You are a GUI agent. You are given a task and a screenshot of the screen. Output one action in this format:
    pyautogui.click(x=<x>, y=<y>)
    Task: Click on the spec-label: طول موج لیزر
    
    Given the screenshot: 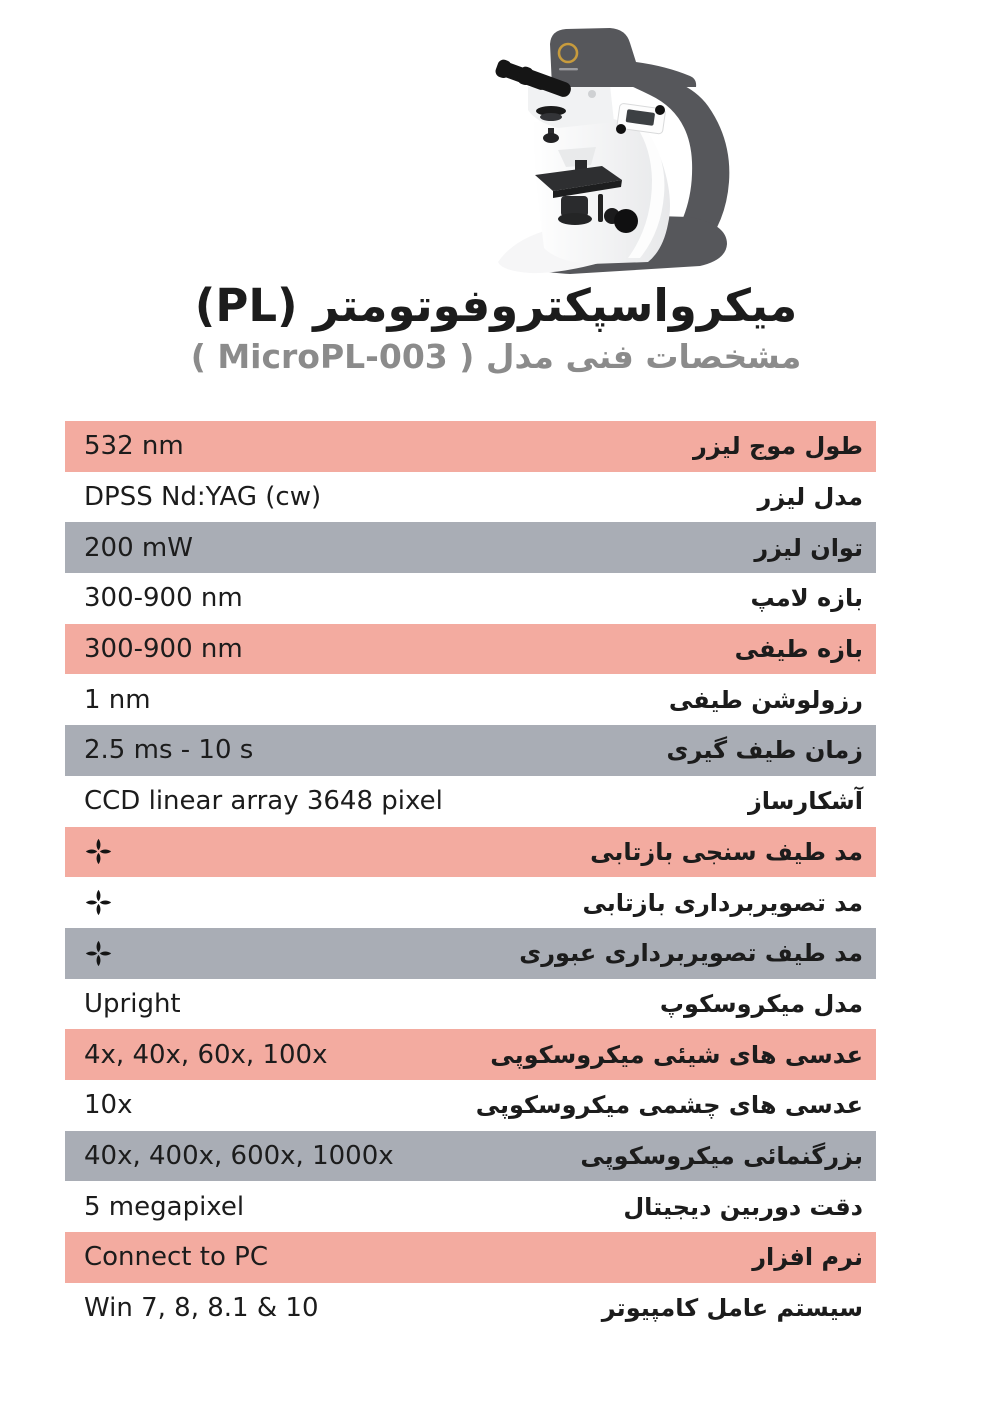 What is the action you would take?
    pyautogui.click(x=778, y=446)
    